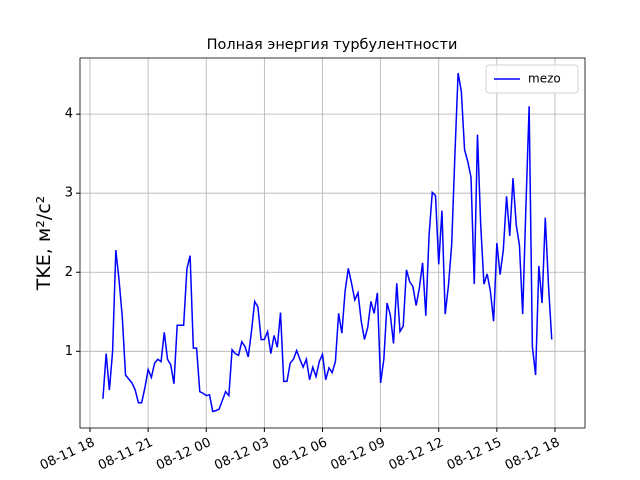  What do you see at coordinates (69, 351) in the screenshot?
I see `y-tick-label: 1` at bounding box center [69, 351].